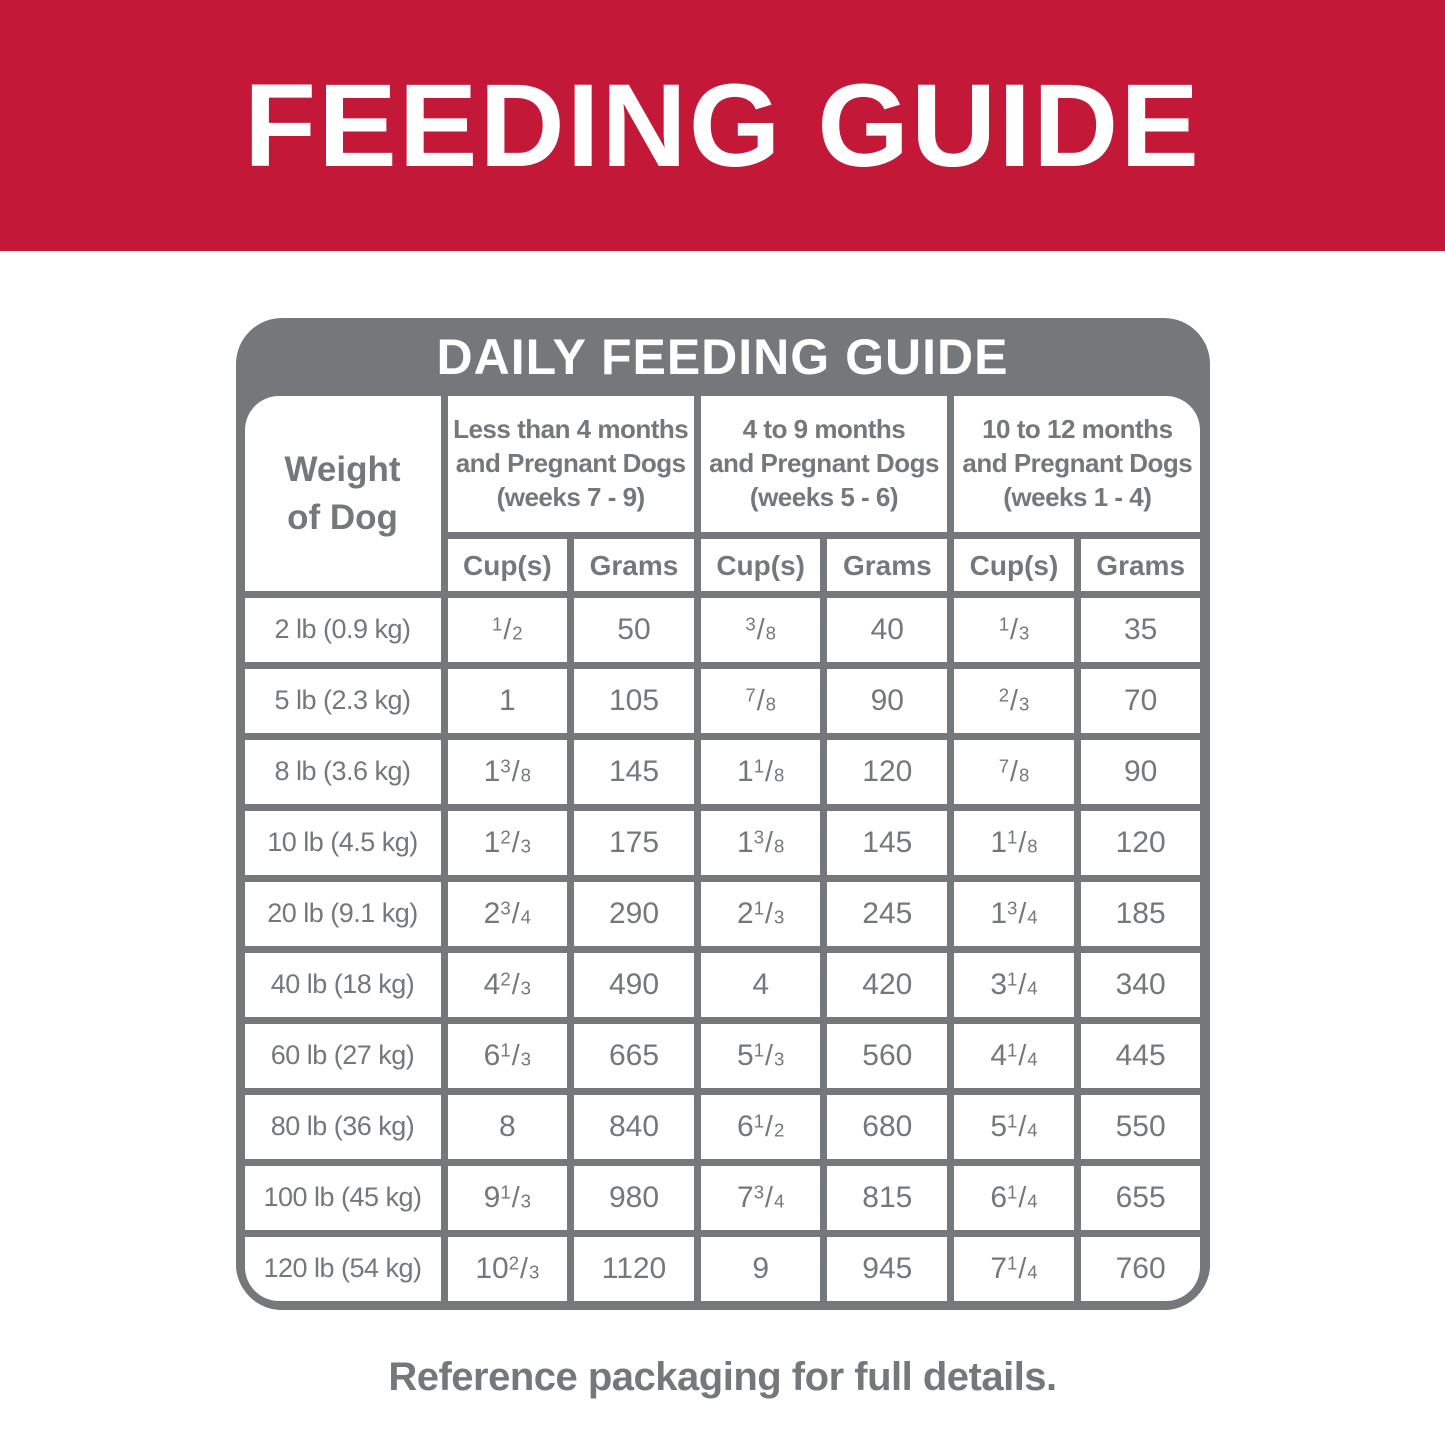 This screenshot has width=1445, height=1445. I want to click on weight-cell: 10 lb (4.5 kg), so click(342, 843).